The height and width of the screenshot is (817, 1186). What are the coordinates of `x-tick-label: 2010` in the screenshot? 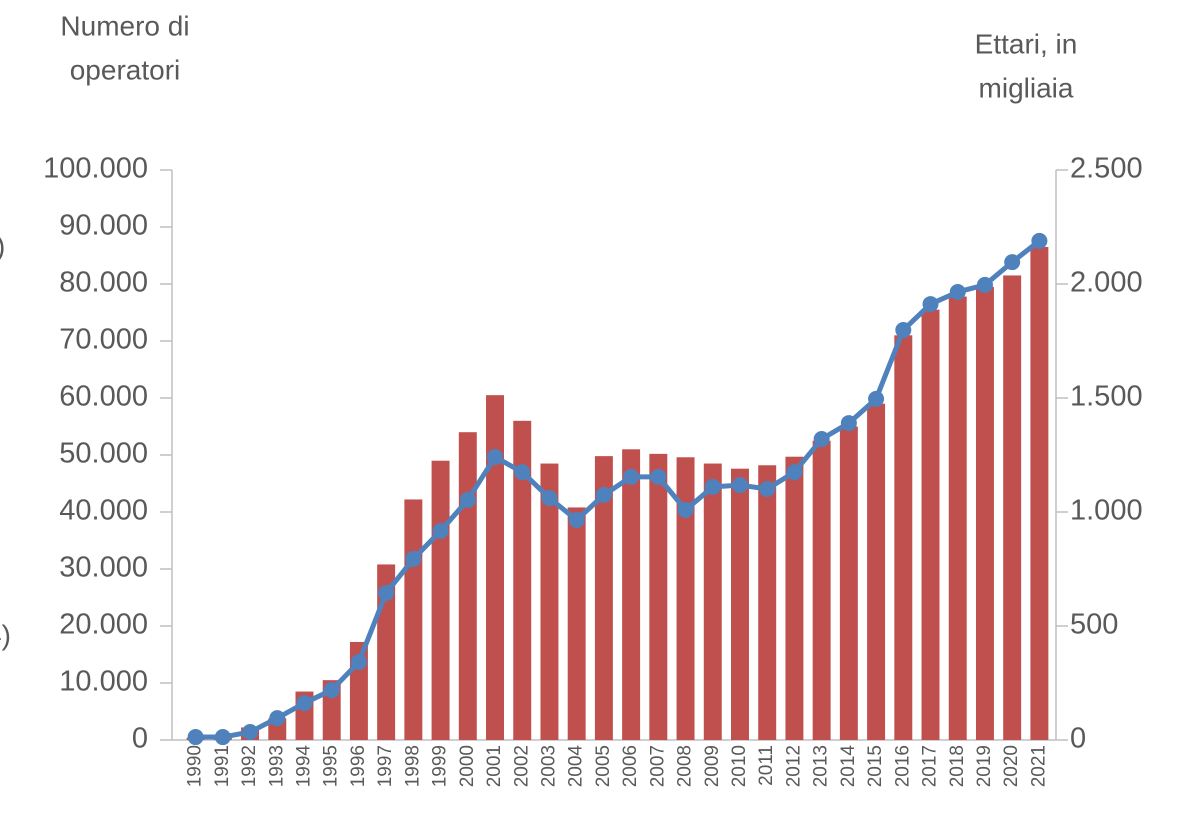 It's located at (739, 766).